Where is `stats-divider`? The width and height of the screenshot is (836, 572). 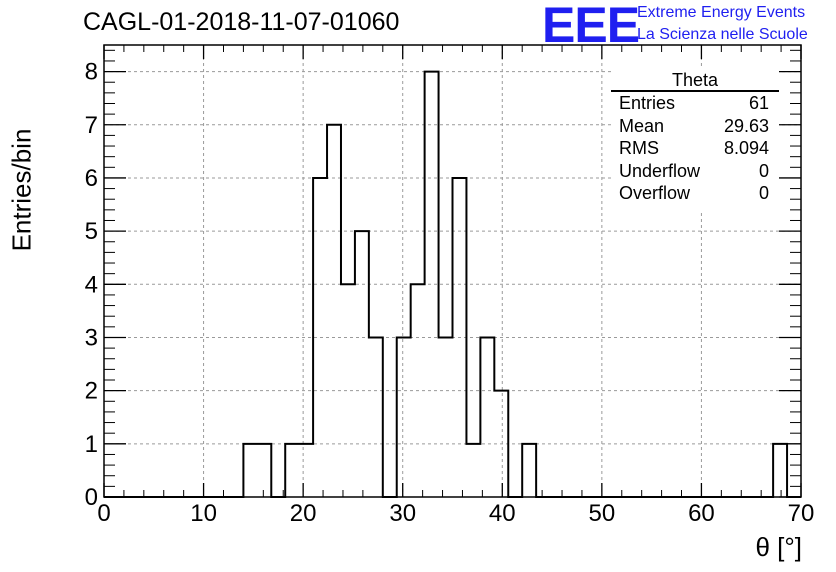 stats-divider is located at coordinates (695, 91).